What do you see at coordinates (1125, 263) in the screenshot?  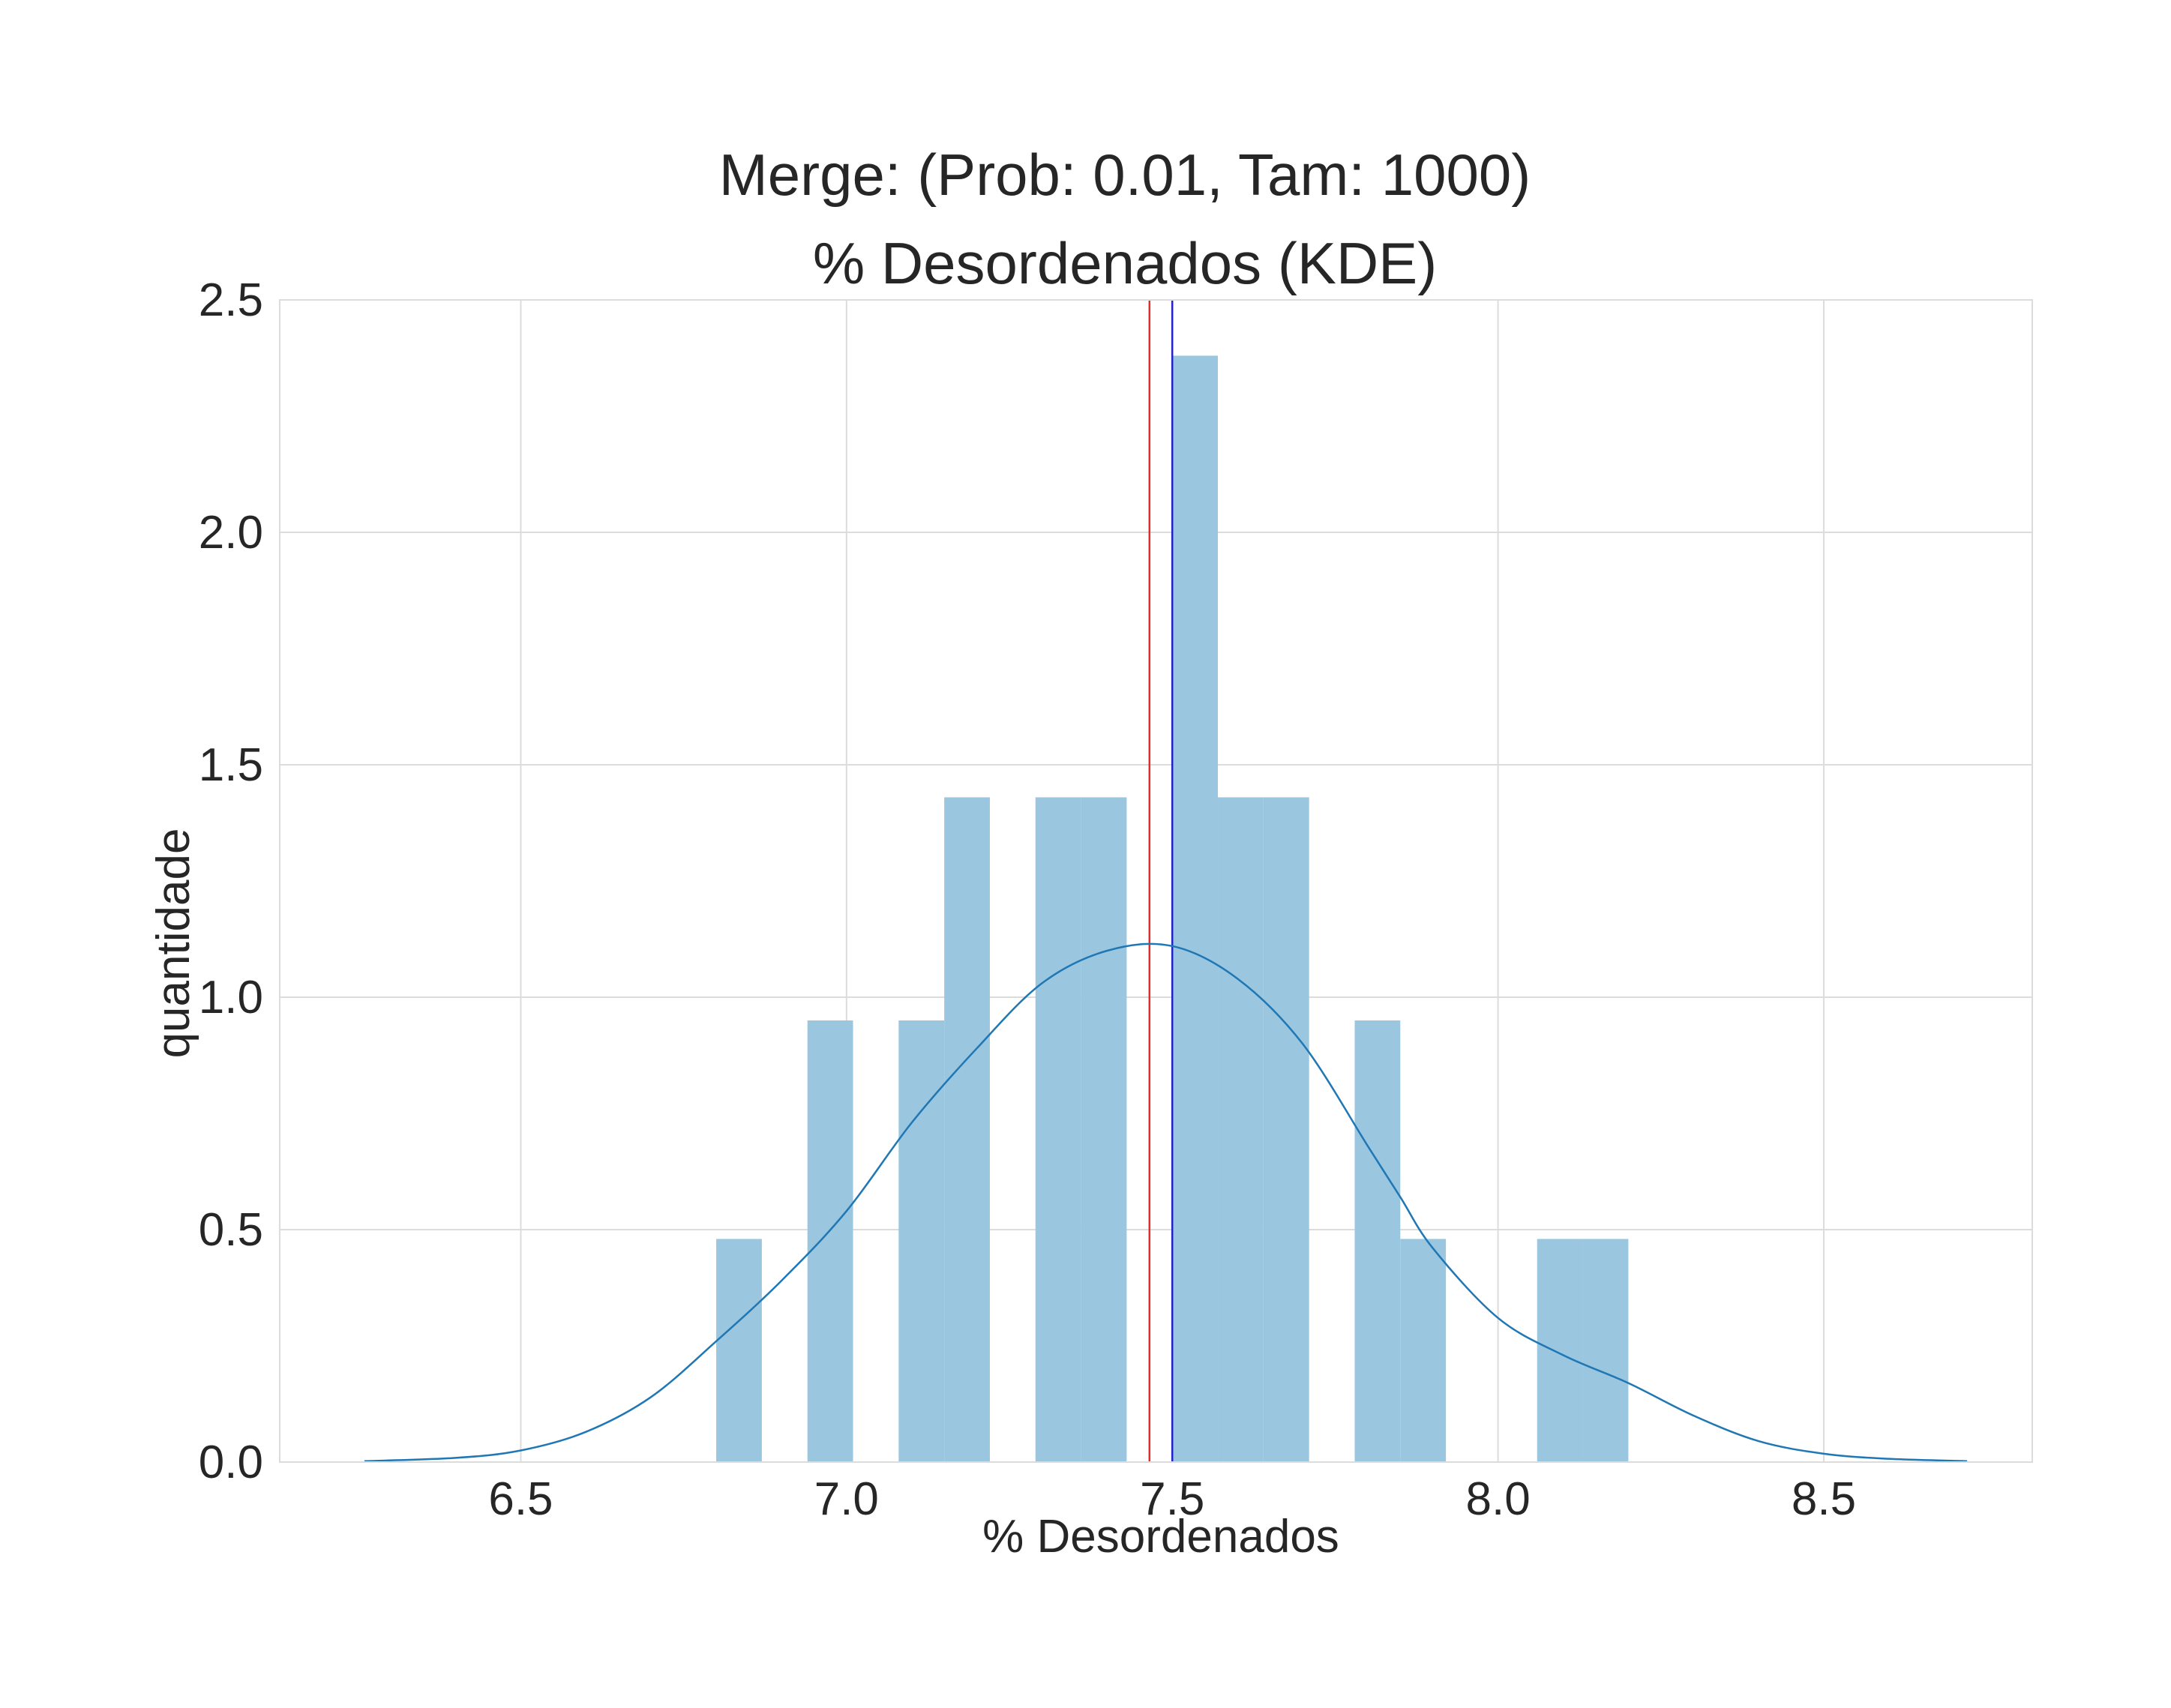 I see `chart-subtitle: % Desordenados (KDE)` at bounding box center [1125, 263].